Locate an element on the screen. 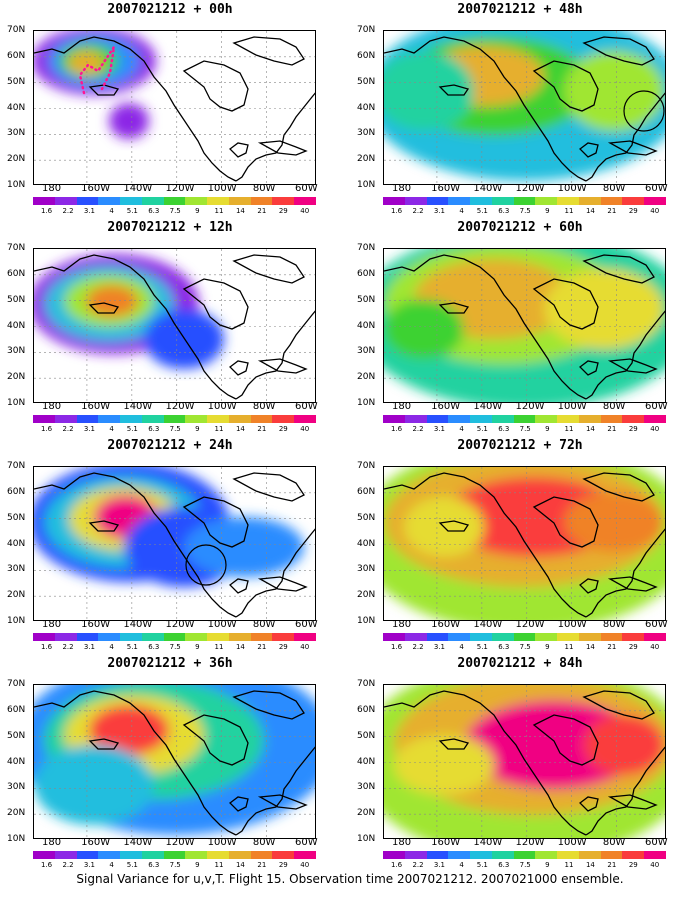  colorbar-label: 11 is located at coordinates (219, 647).